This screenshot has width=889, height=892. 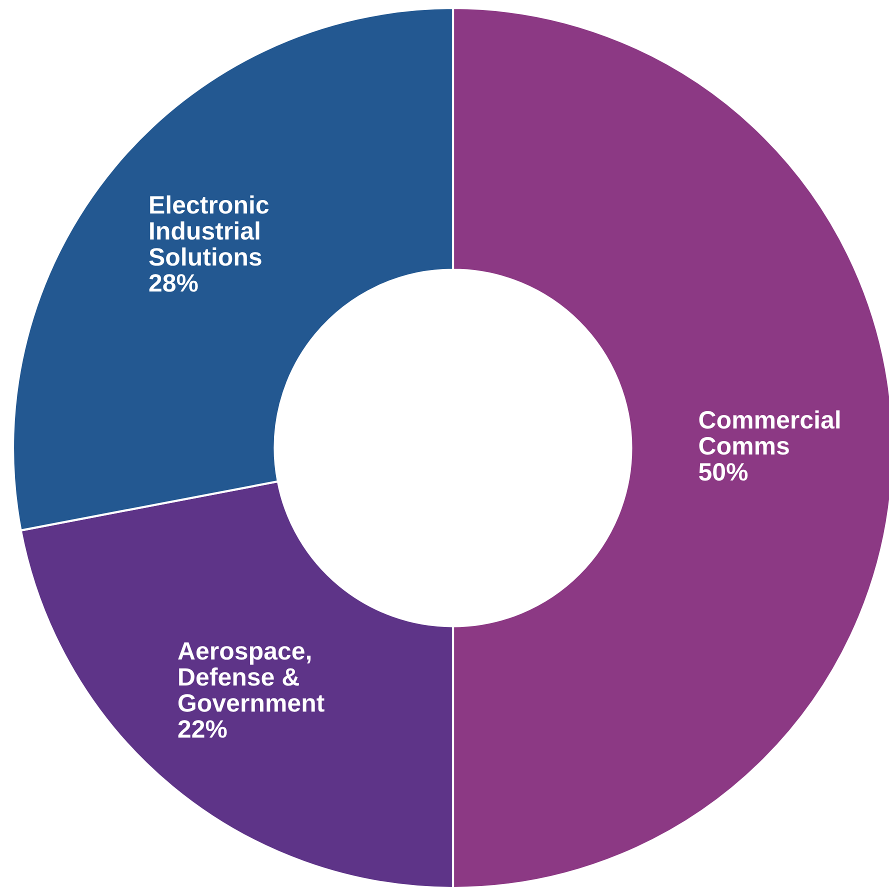 I want to click on data-label: 22%, so click(x=202, y=729).